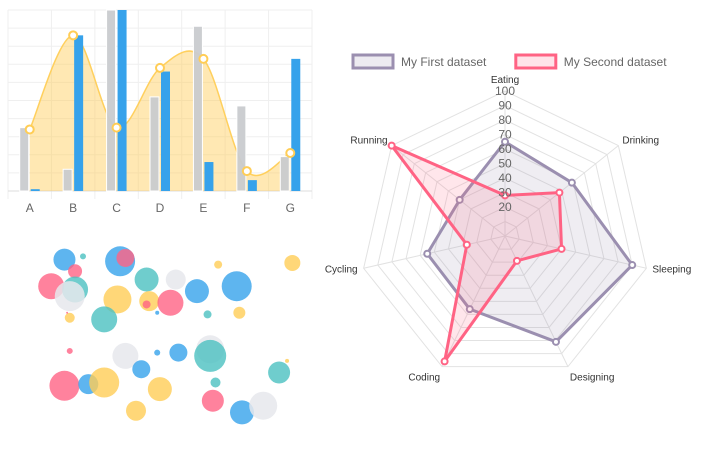  Describe the element at coordinates (640, 141) in the screenshot. I see `radar-axis-label: Drinking` at that location.